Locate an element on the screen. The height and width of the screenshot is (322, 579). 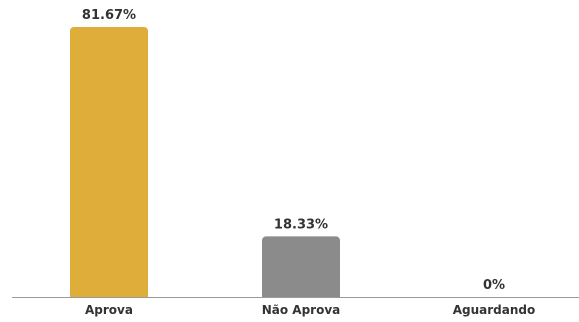
bar-nao-aprova is located at coordinates (301, 268).